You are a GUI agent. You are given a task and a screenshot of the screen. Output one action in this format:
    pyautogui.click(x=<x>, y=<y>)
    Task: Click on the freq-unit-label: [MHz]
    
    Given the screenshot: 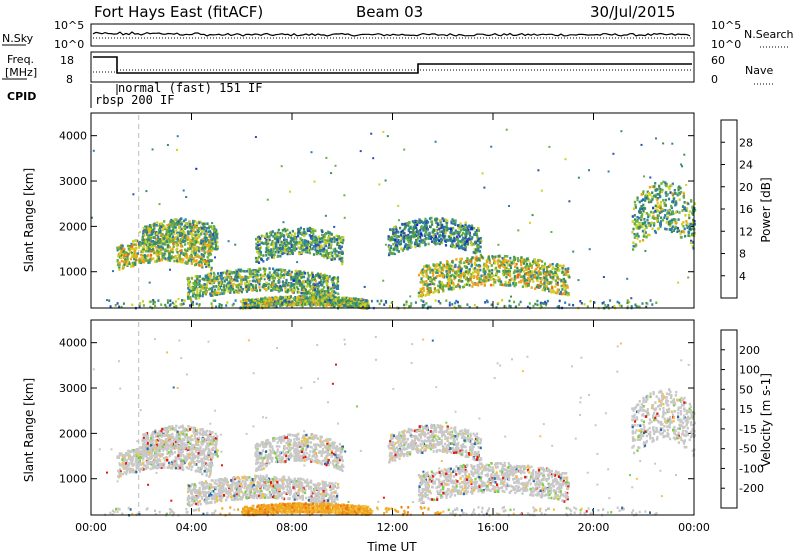 What is the action you would take?
    pyautogui.click(x=21, y=72)
    